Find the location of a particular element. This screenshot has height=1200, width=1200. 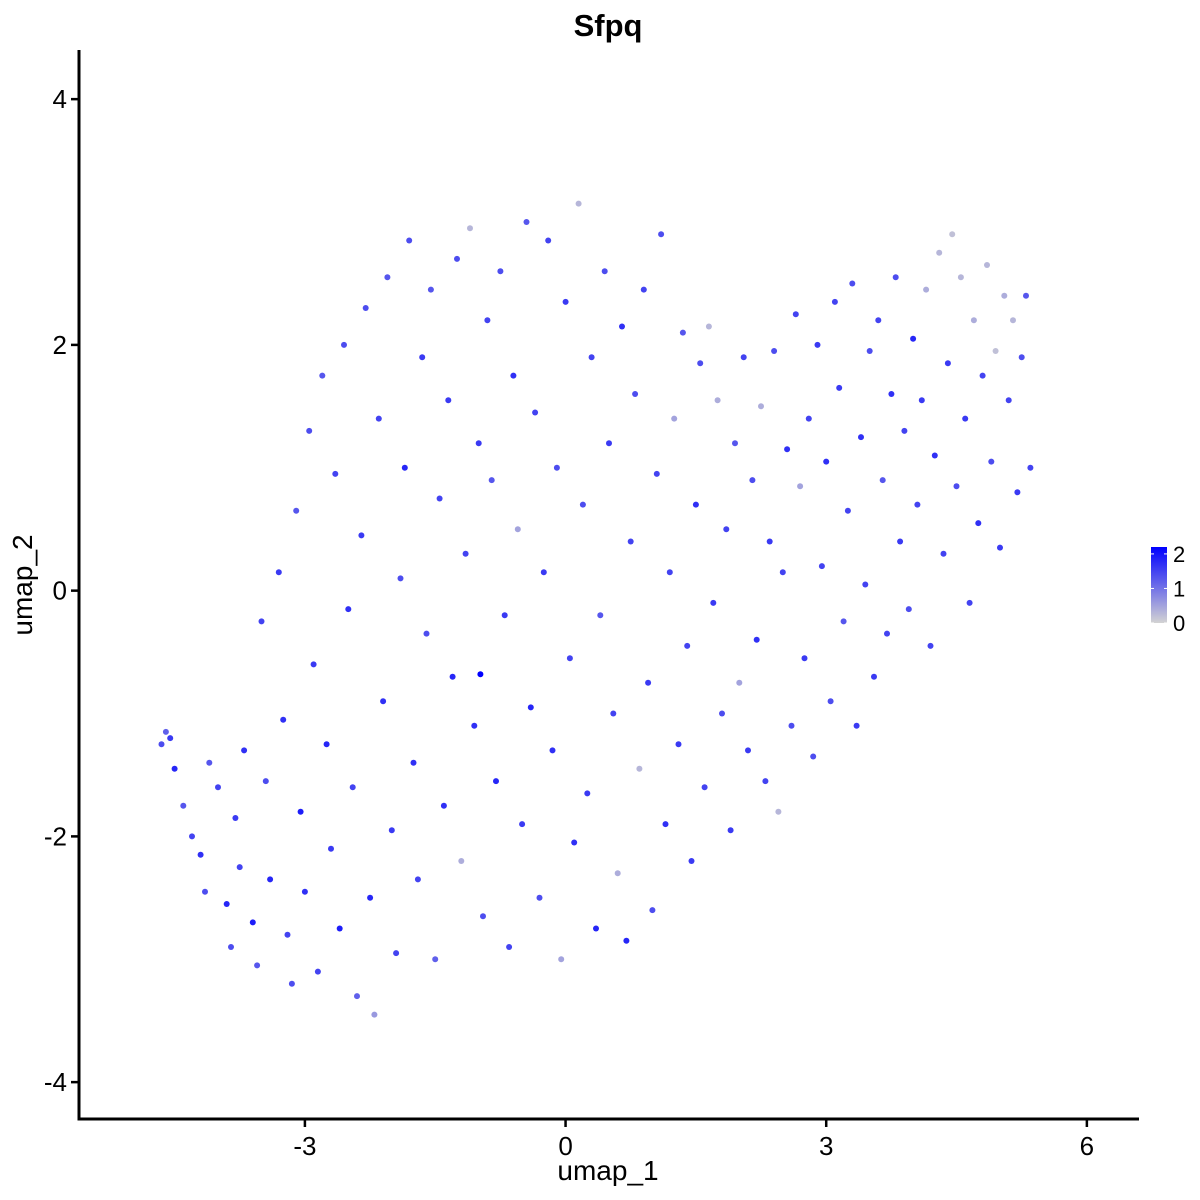

x-tick-label: 0 is located at coordinates (565, 1146).